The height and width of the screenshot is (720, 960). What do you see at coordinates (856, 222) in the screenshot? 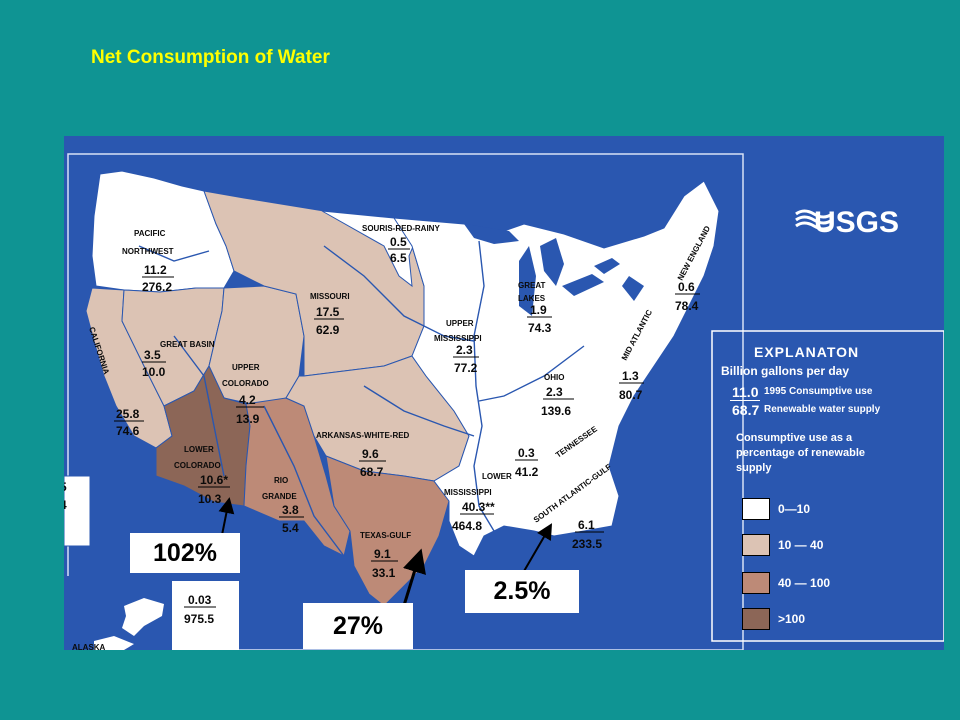
I see `usgs-wordmark: USGS` at bounding box center [856, 222].